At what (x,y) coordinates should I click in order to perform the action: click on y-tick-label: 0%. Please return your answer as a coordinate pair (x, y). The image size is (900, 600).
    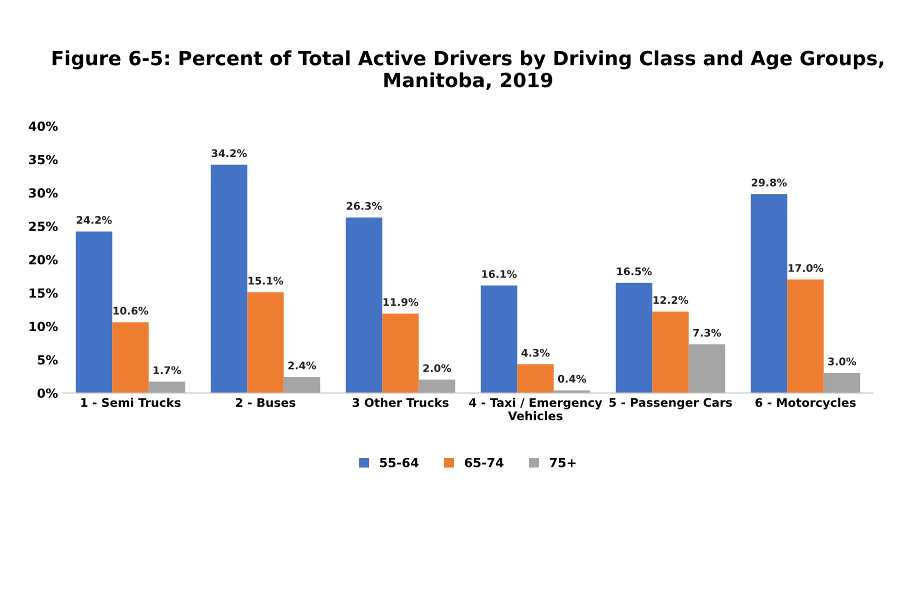
    Looking at the image, I should click on (48, 393).